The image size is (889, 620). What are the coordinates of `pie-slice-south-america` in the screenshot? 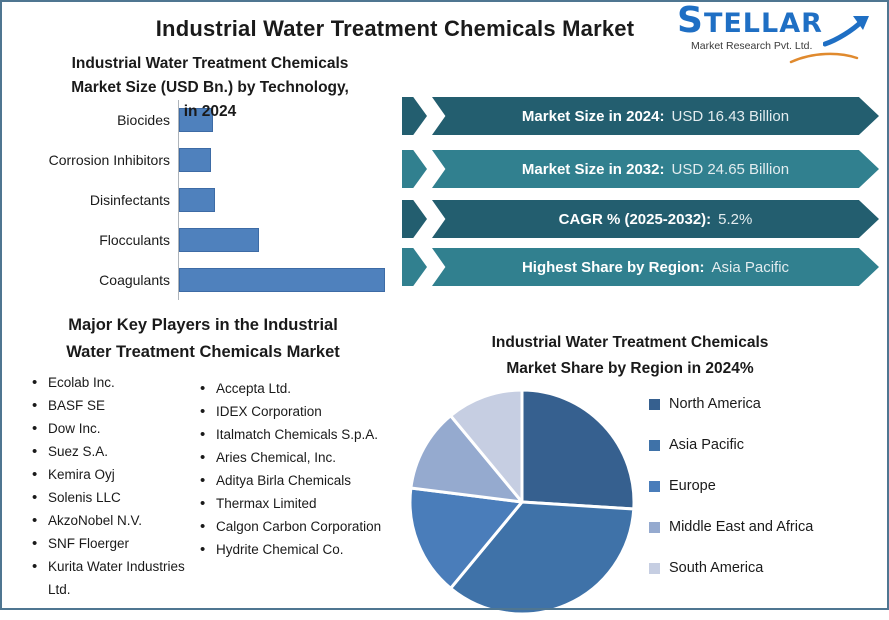 It's located at (486, 446).